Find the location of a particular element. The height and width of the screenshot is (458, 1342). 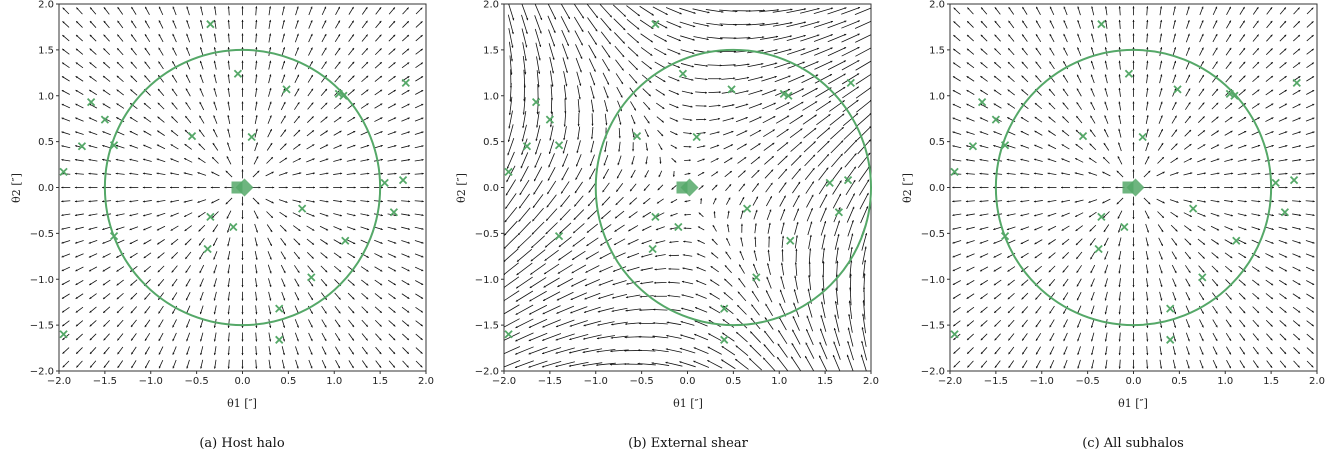

caption: (b) External shear is located at coordinates (688, 443).